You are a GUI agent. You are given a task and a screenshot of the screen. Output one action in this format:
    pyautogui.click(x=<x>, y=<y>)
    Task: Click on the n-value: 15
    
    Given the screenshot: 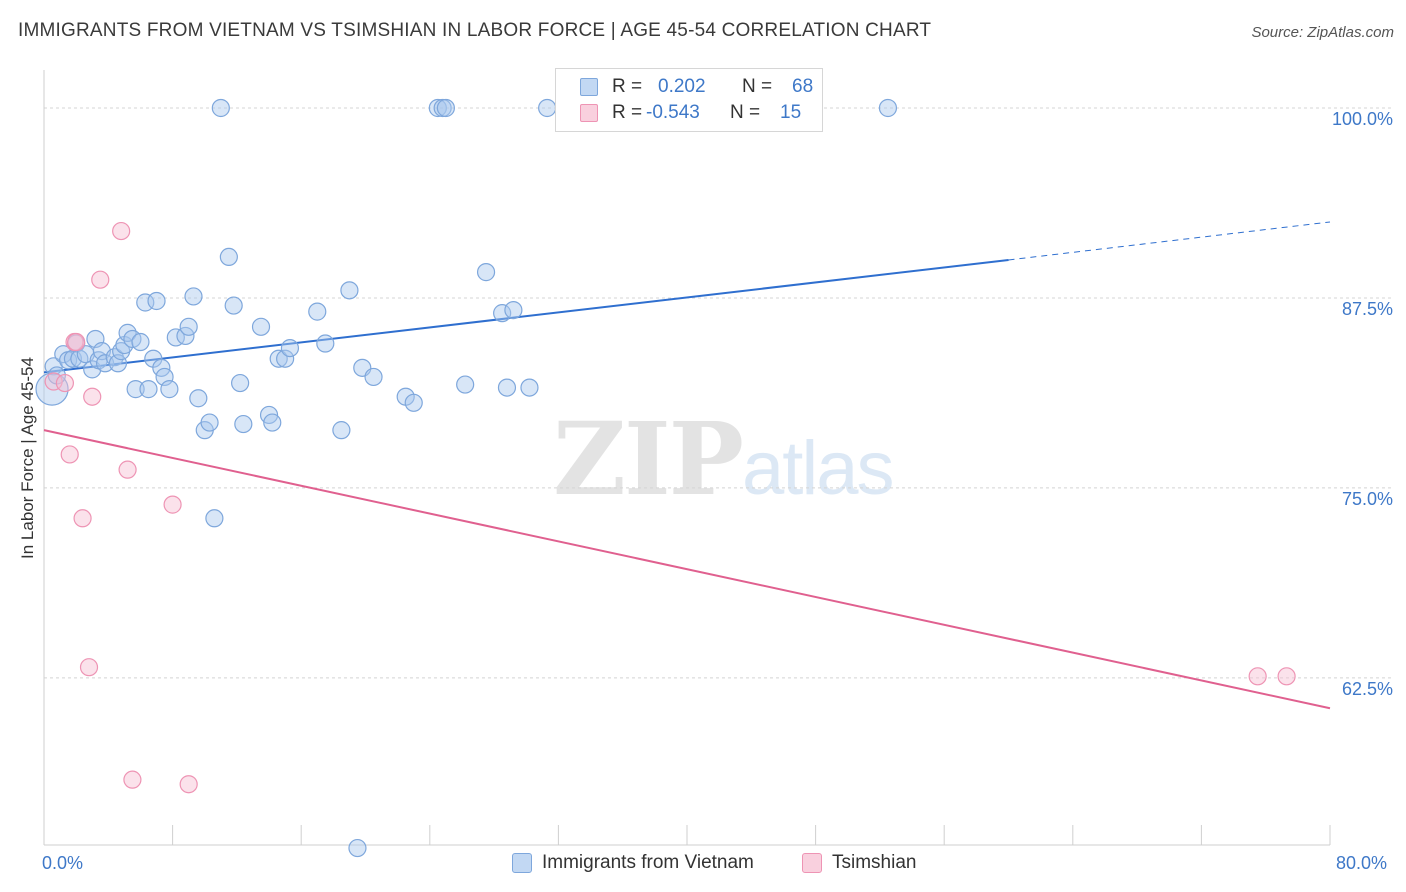 What is the action you would take?
    pyautogui.click(x=791, y=112)
    